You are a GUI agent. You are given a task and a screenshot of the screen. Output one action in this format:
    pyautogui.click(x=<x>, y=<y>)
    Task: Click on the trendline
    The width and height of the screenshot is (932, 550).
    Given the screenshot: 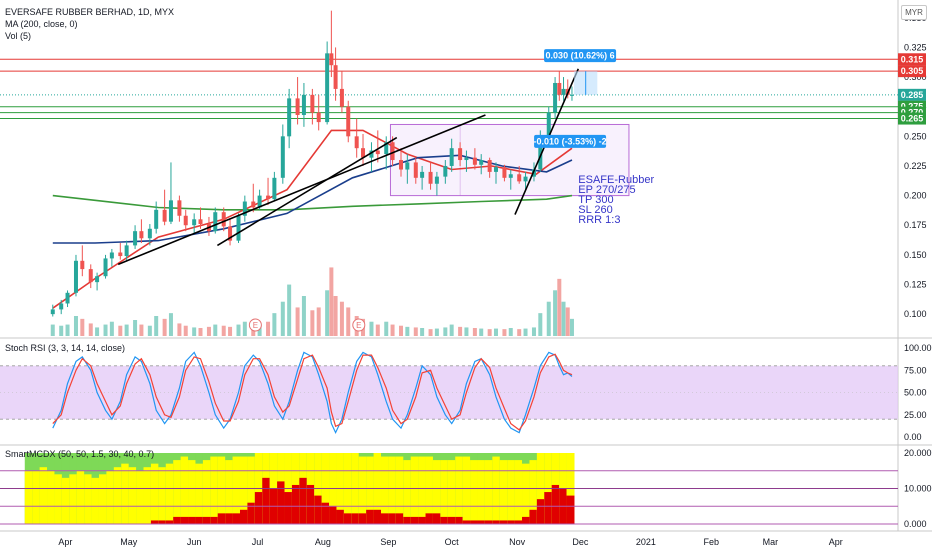 What is the action you would take?
    pyautogui.click(x=307, y=191)
    